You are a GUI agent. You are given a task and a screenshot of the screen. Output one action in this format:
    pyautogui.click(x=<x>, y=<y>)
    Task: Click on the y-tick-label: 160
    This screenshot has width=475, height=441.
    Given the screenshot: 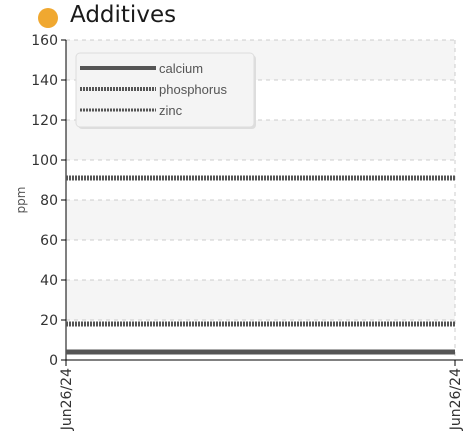 What is the action you would take?
    pyautogui.click(x=44, y=41)
    